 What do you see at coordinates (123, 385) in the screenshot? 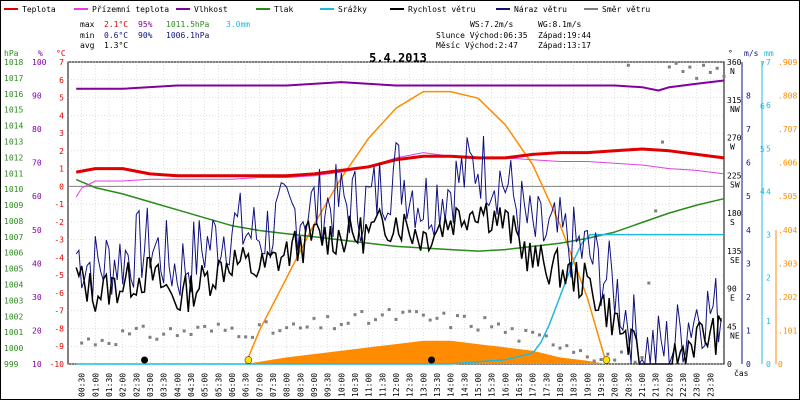
I see `x-tick-label: 02:00` at bounding box center [123, 385].